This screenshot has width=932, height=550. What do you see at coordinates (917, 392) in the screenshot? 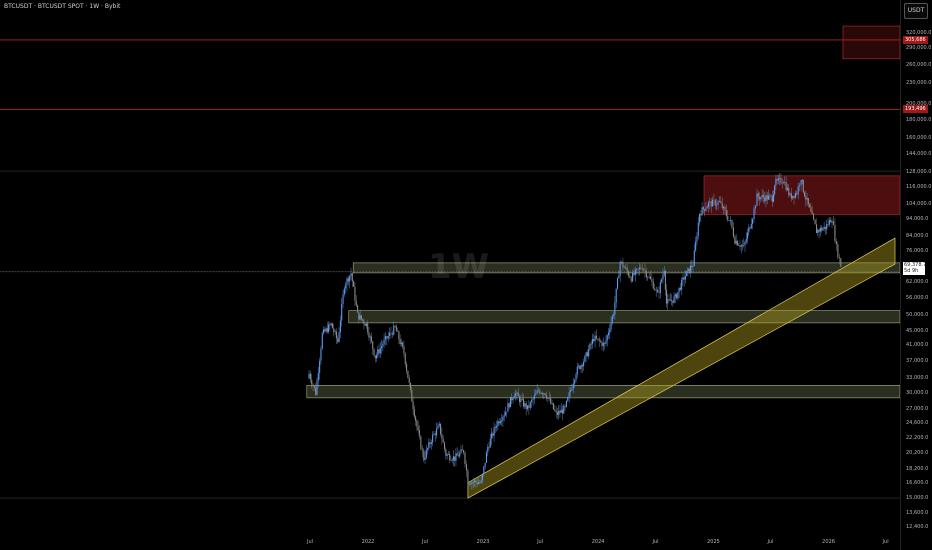
I see `price-tick-label: 30,000.0` at bounding box center [917, 392].